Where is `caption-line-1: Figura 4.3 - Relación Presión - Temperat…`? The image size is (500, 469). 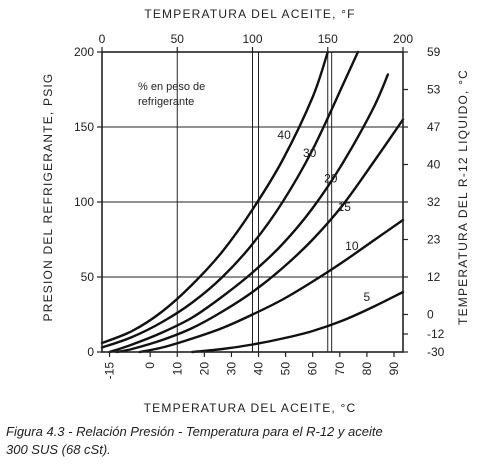
caption-line-1: Figura 4.3 - Relación Presión - Temperat… is located at coordinates (194, 431).